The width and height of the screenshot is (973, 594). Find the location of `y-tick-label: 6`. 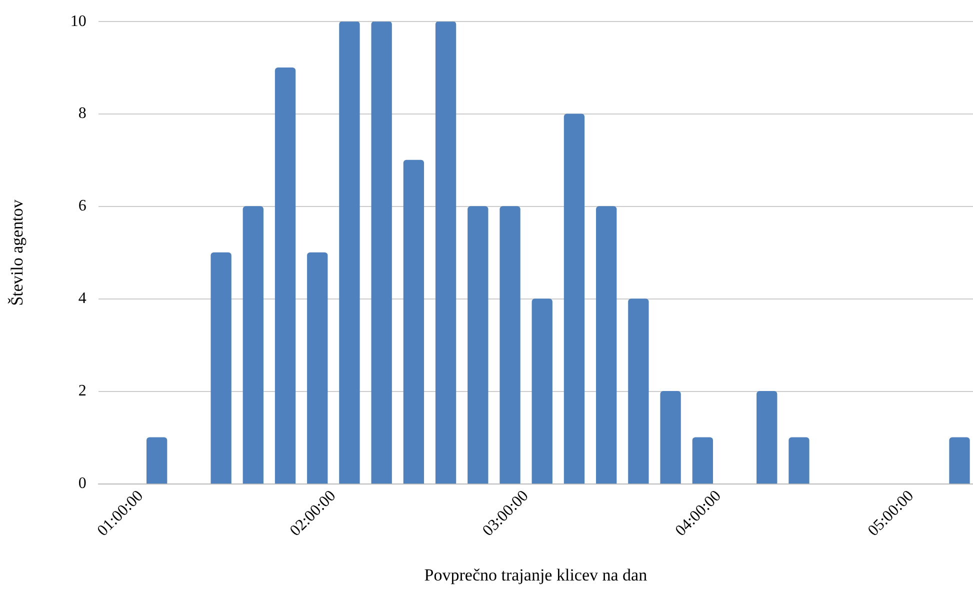

y-tick-label: 6 is located at coordinates (82, 206).